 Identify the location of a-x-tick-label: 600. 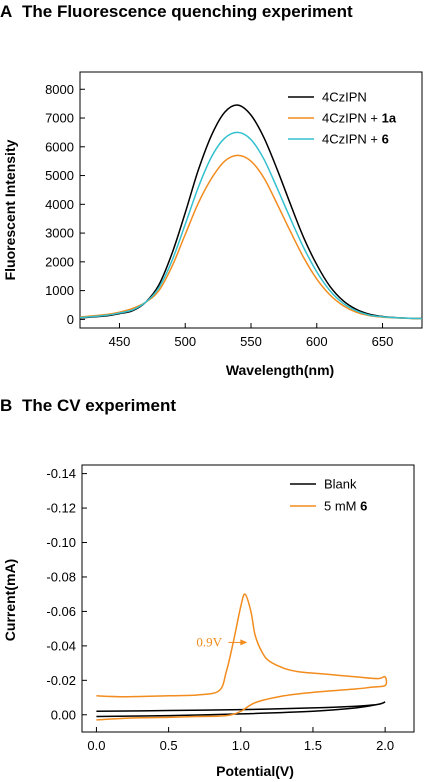
(317, 341).